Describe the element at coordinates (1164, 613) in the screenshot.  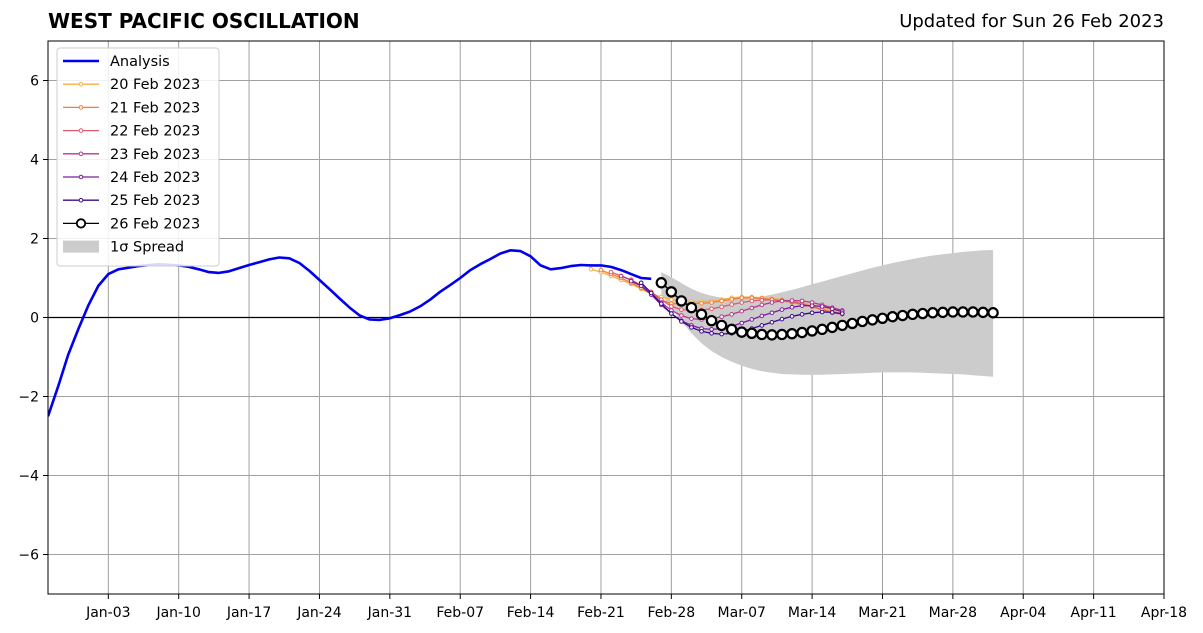
I see `x-tick-label: Apr-18` at that location.